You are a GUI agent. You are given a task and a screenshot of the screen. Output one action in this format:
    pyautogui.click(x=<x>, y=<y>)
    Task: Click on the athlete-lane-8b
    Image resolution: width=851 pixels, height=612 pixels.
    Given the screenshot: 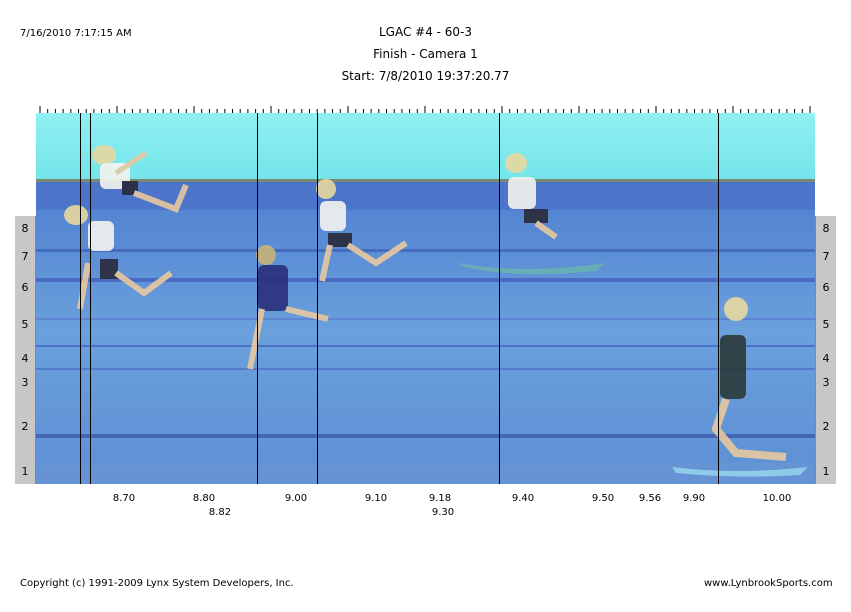 What is the action you would take?
    pyautogui.click(x=532, y=214)
    